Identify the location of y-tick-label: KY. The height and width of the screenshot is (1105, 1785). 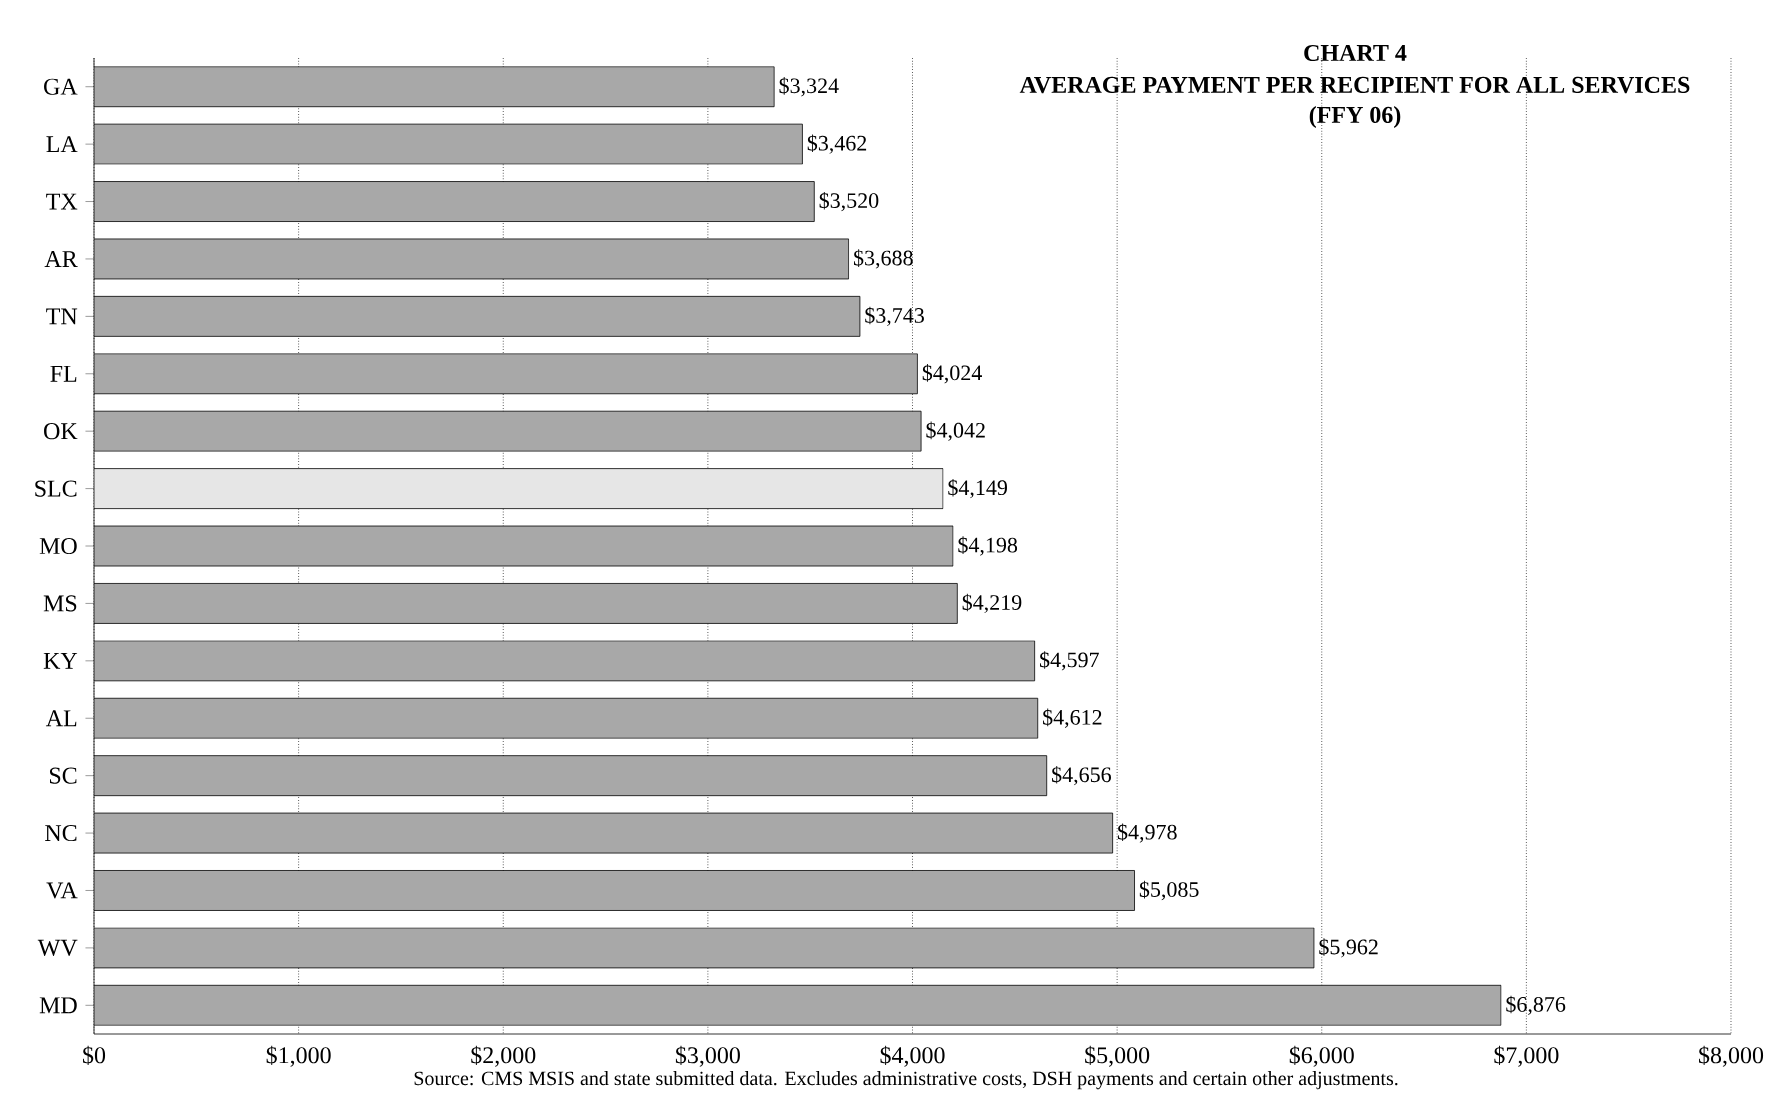
(60, 660).